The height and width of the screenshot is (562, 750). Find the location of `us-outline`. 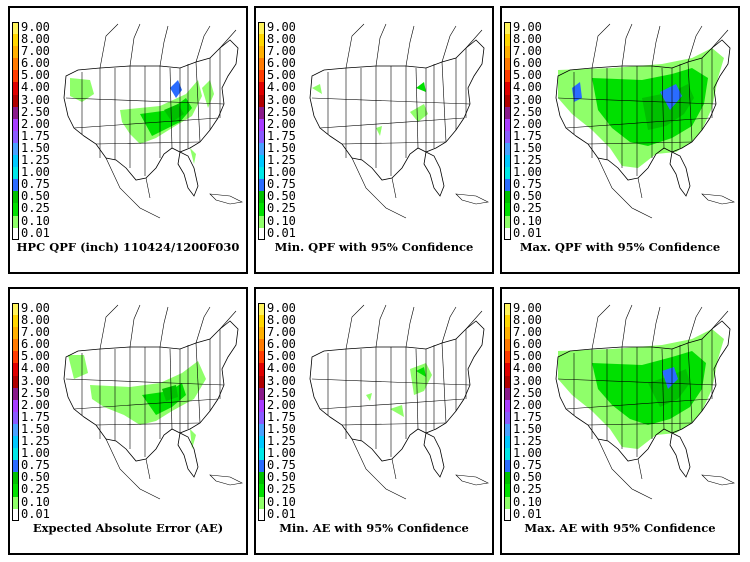

us-outline is located at coordinates (397, 110).